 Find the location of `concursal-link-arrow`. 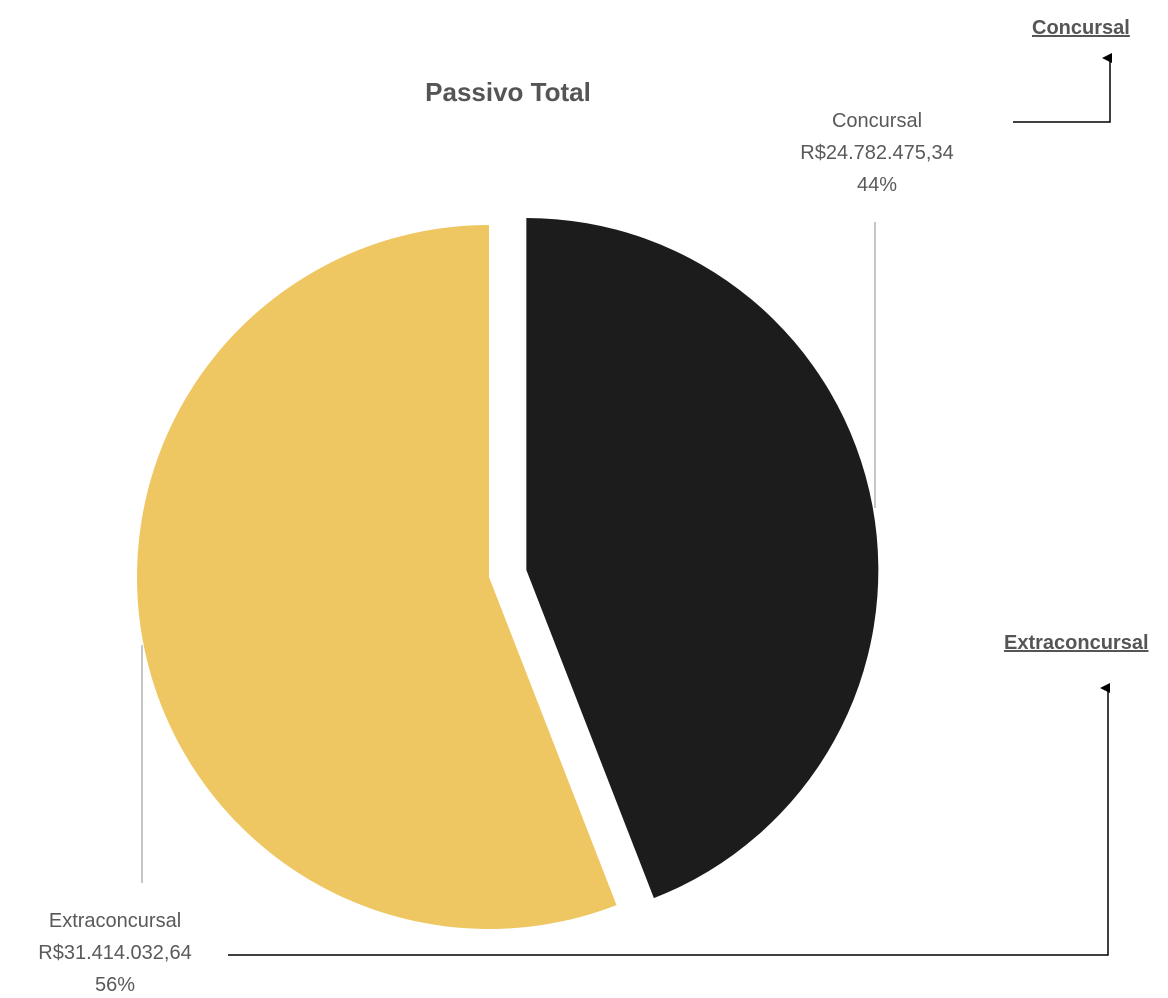

concursal-link-arrow is located at coordinates (1062, 88).